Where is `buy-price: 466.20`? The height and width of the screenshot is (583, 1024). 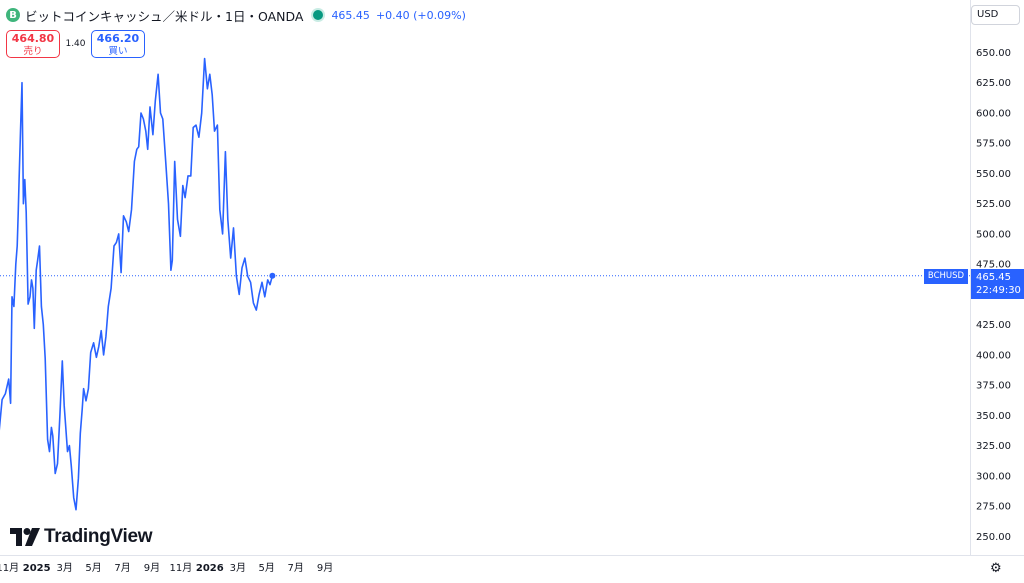
buy-price: 466.20 is located at coordinates (118, 38).